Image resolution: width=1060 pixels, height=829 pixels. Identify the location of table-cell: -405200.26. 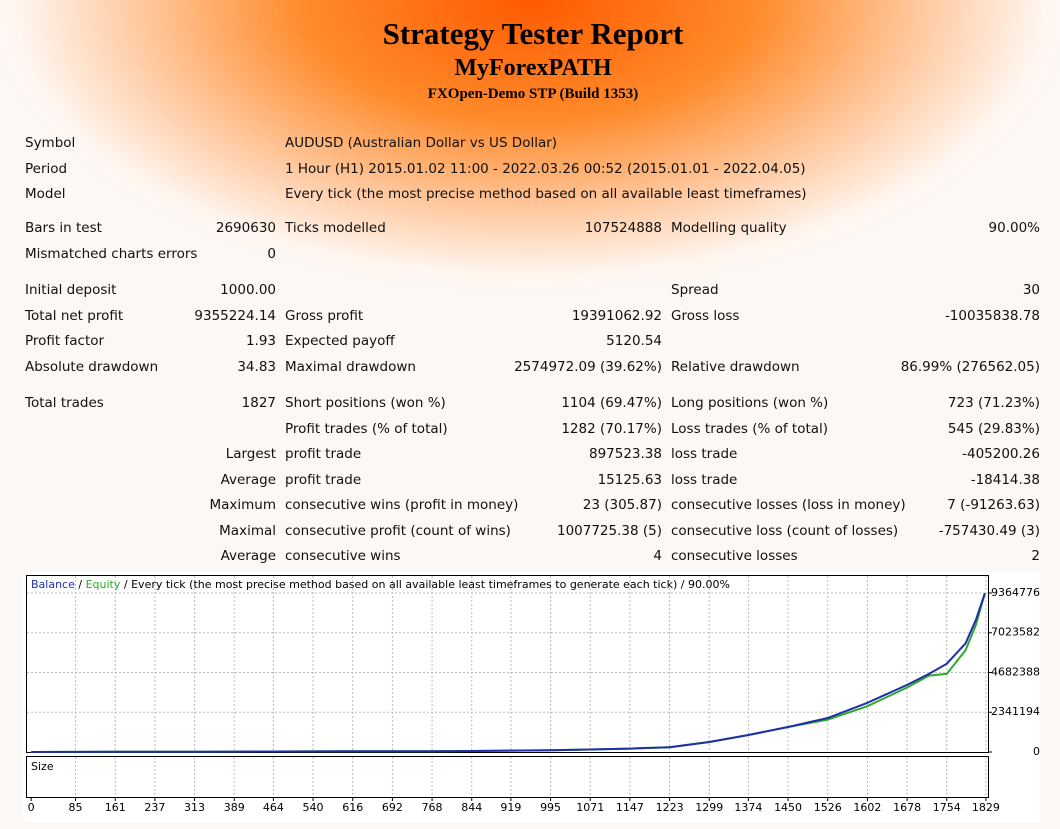
(1001, 454).